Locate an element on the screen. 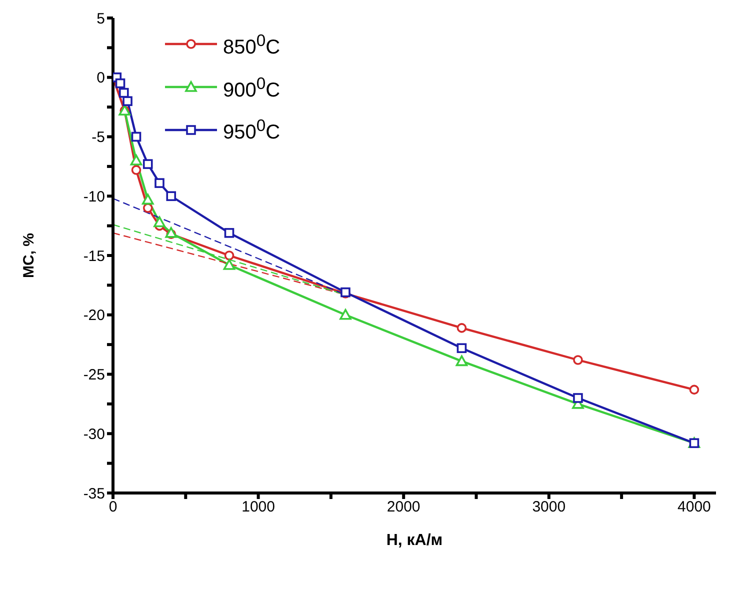  y-tick-label: -15 is located at coordinates (94, 256).